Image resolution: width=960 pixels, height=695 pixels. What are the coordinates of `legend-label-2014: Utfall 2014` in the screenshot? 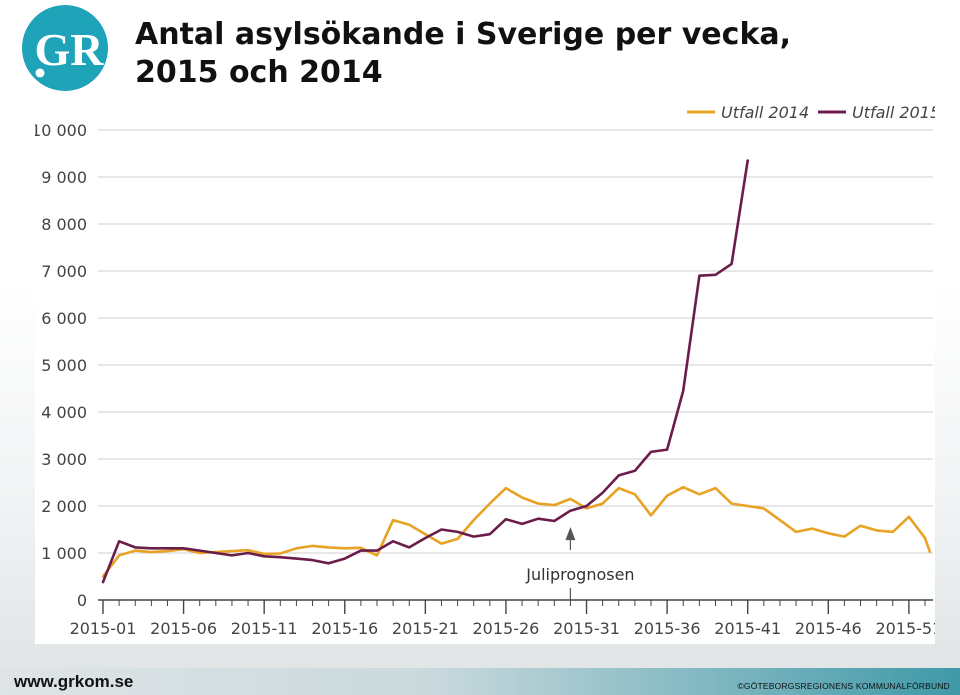 It's located at (765, 112).